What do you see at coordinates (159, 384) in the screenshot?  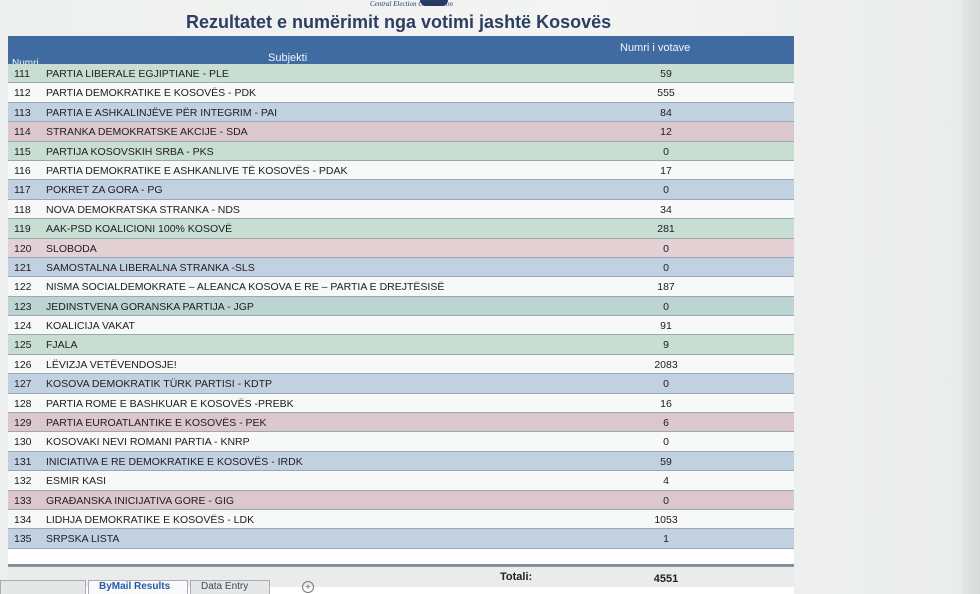 I see `row-subject: KOSOVA DEMOKRATIK TÜRK PARTISI - KDTP` at bounding box center [159, 384].